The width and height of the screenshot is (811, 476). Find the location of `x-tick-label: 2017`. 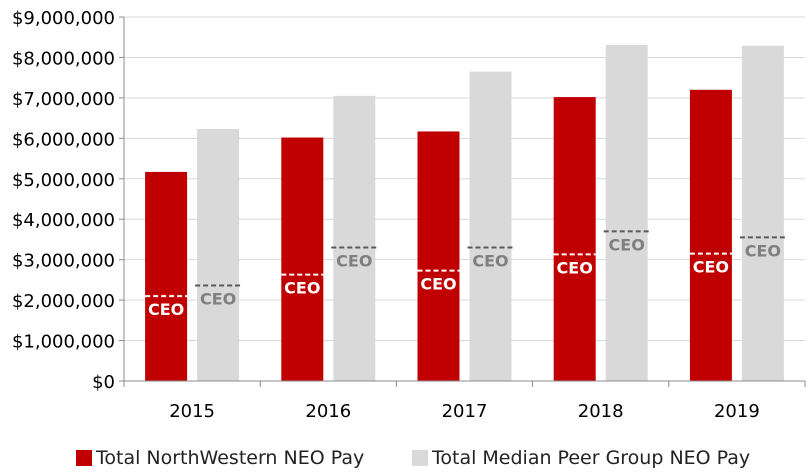

x-tick-label: 2017 is located at coordinates (465, 411).